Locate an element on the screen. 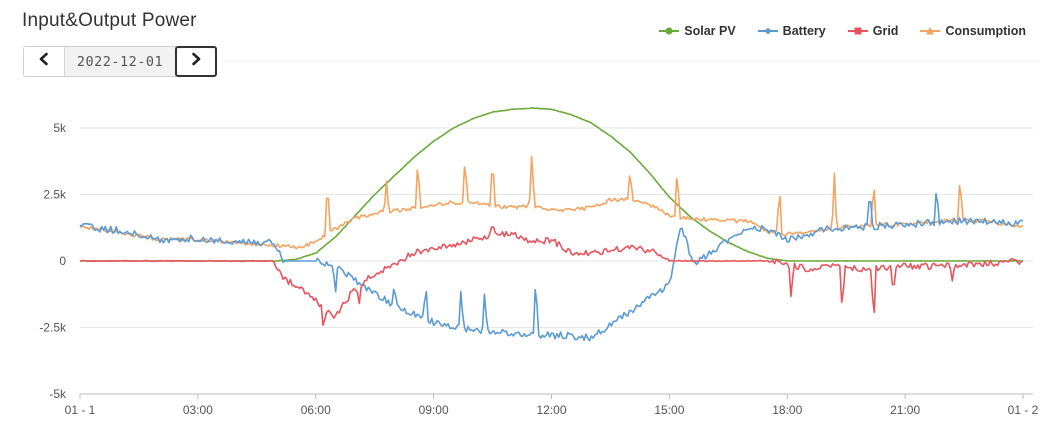 Image resolution: width=1059 pixels, height=439 pixels. next-day-button is located at coordinates (196, 61).